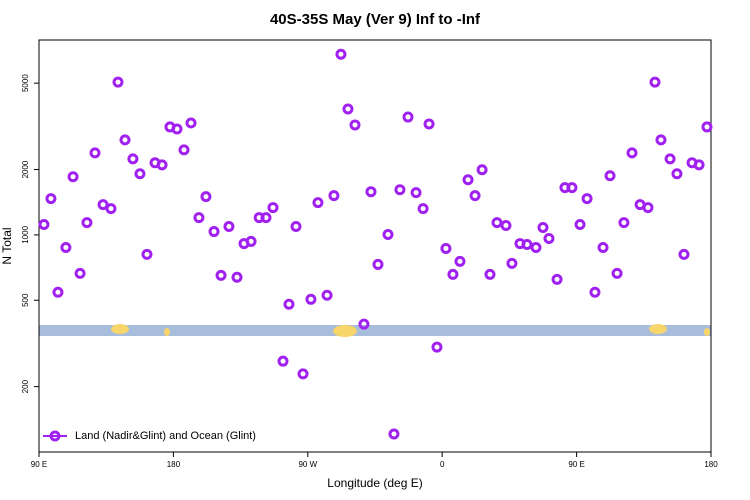  Describe the element at coordinates (7, 245) in the screenshot. I see `y-axis-title: N Total` at that location.